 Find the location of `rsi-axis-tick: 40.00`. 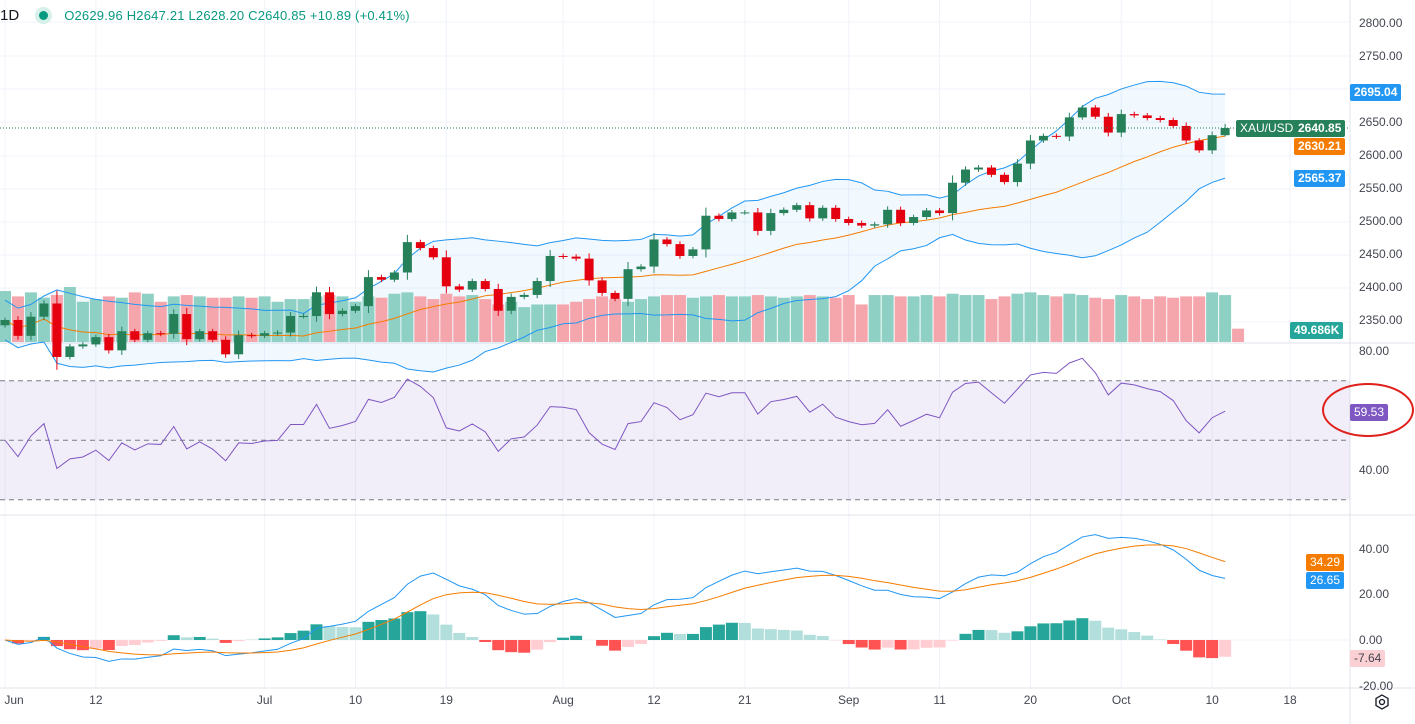

rsi-axis-tick: 40.00 is located at coordinates (1374, 470).